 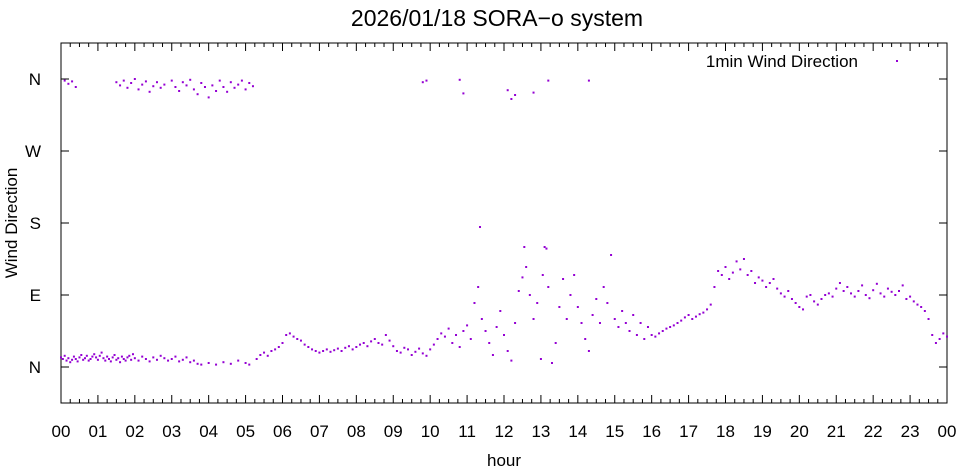 I want to click on x-tick-label: 06, so click(x=282, y=431).